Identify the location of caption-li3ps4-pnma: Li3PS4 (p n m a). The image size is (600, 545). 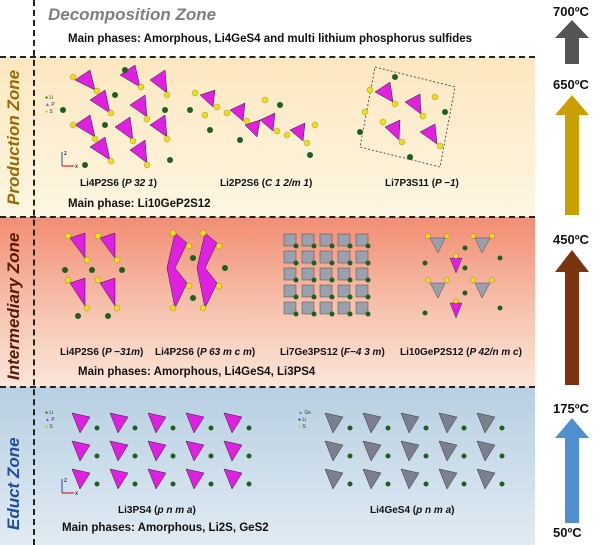
(157, 510).